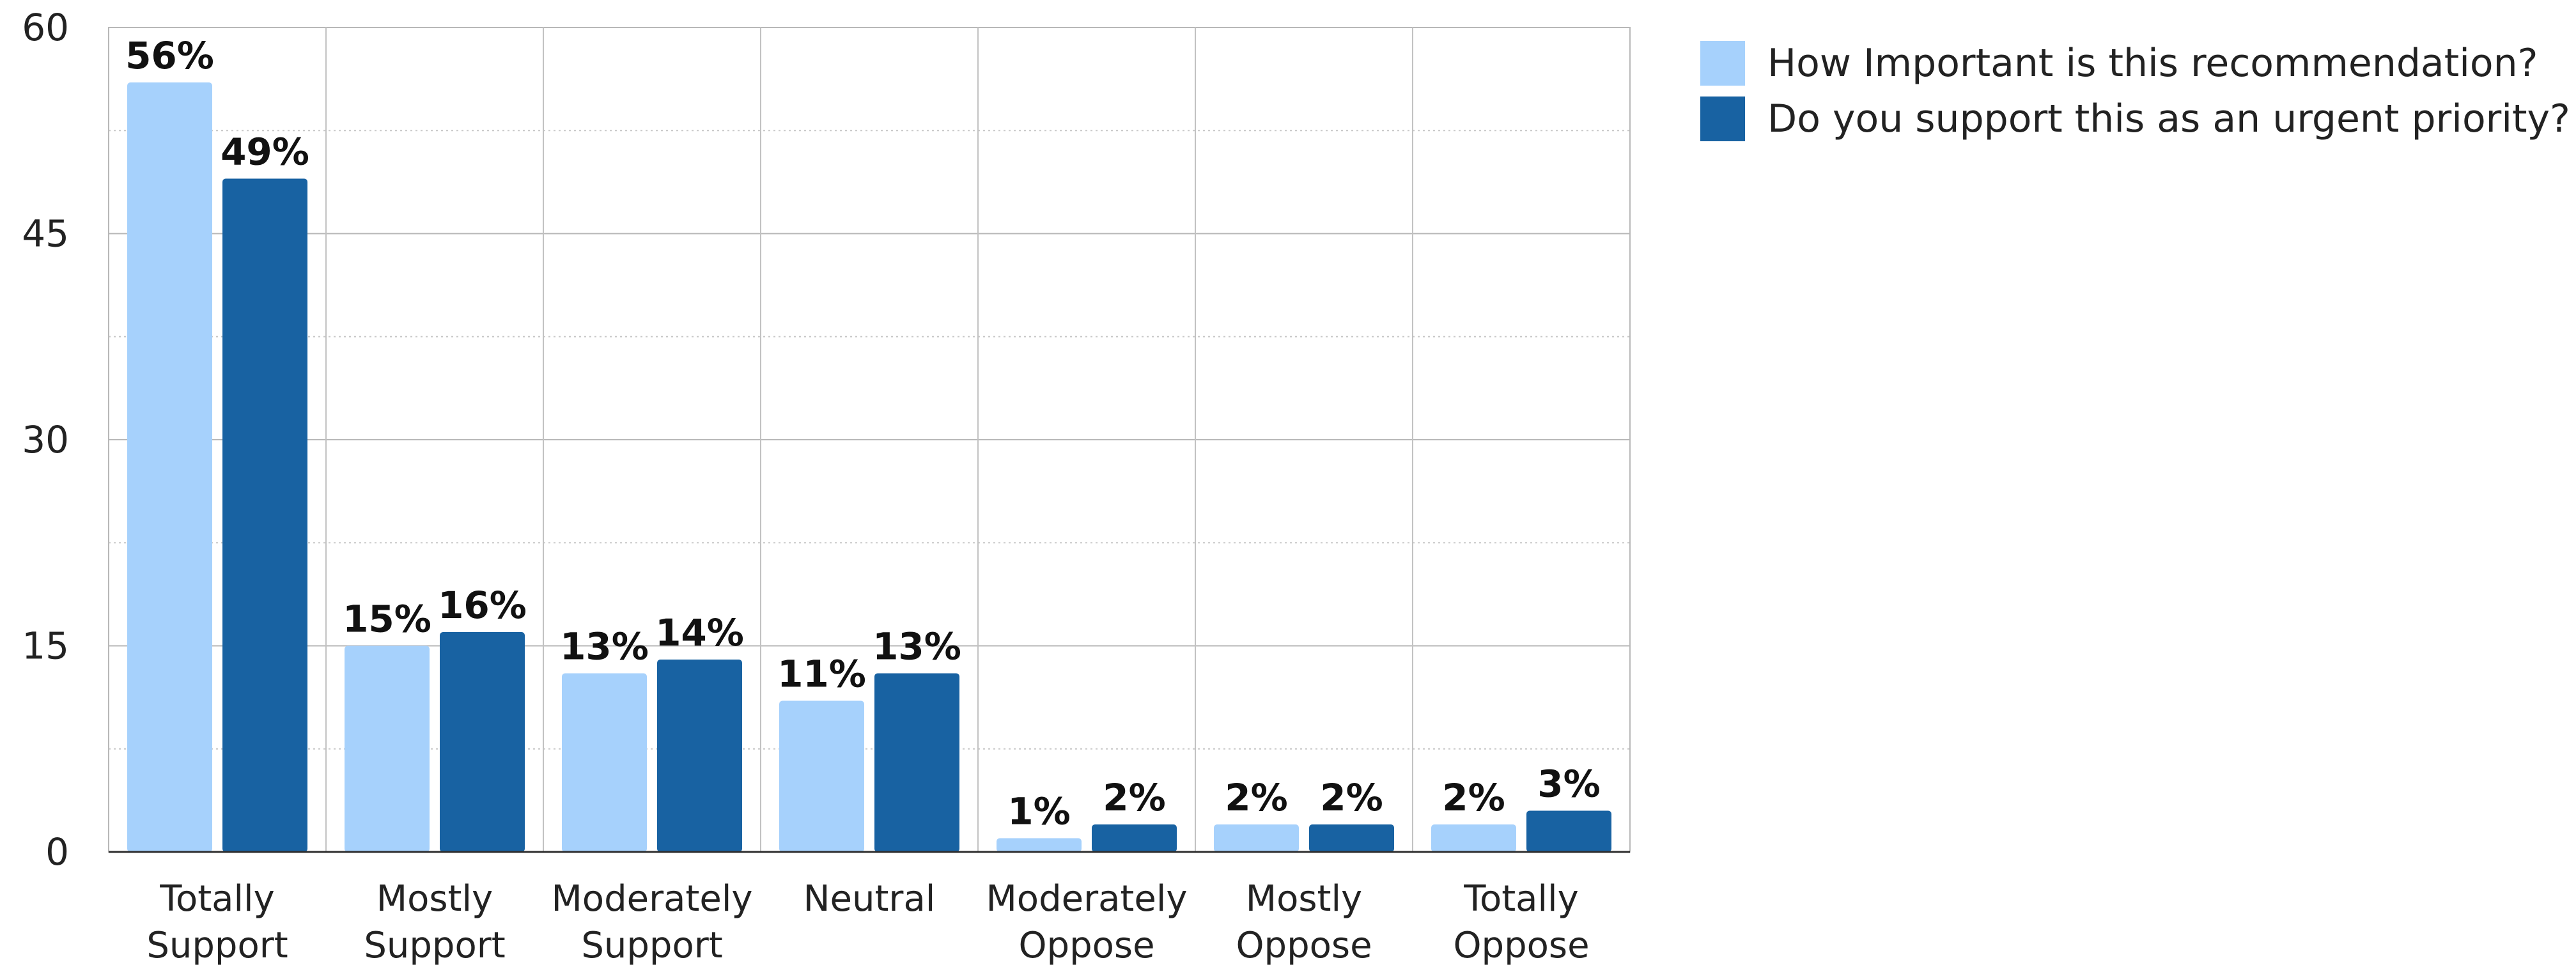 The width and height of the screenshot is (2576, 974). Describe the element at coordinates (1569, 784) in the screenshot. I see `data-label: 3%` at that location.